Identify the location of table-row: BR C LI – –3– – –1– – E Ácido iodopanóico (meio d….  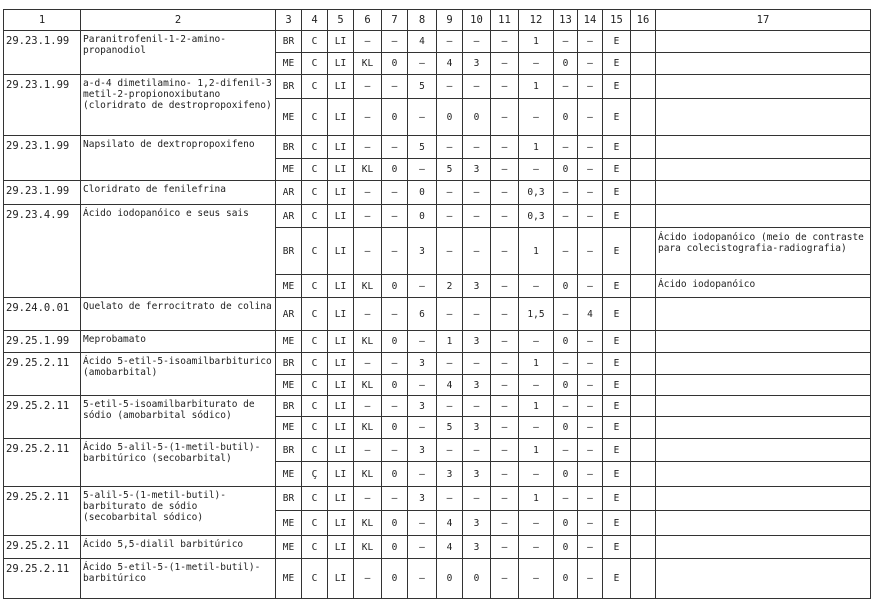
(437, 251).